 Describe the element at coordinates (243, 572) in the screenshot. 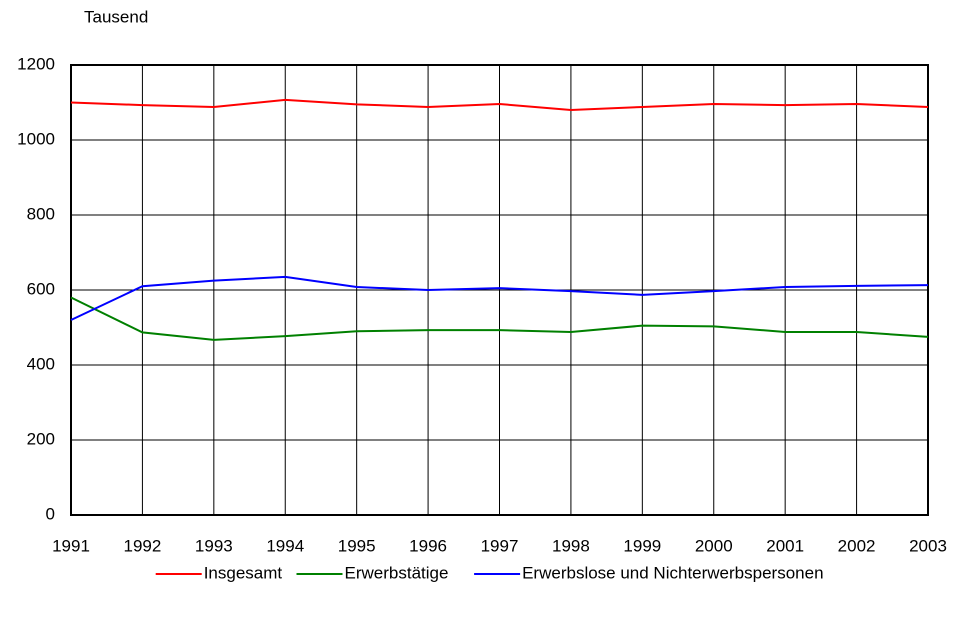

I see `legend-label: Insgesamt` at that location.